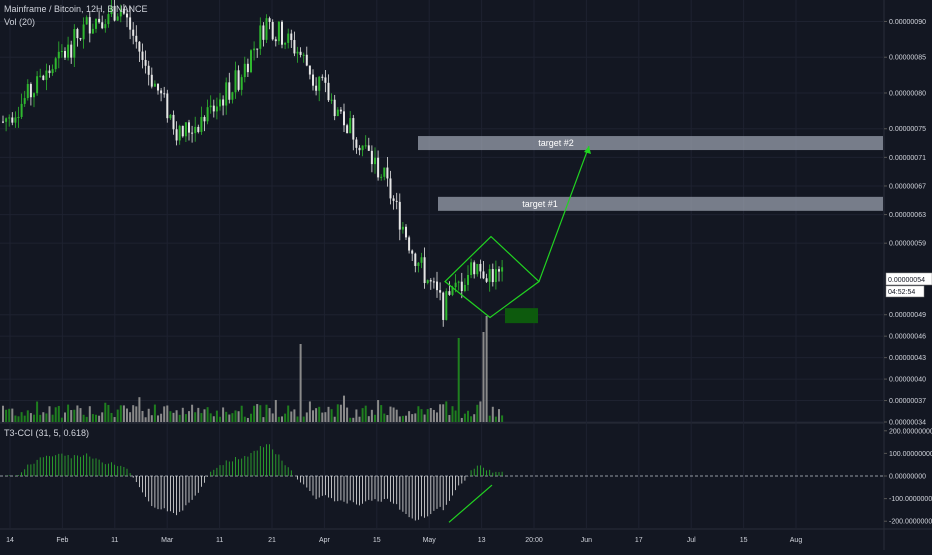 The image size is (932, 555). I want to click on price-tick-label: 0.00000059, so click(907, 244).